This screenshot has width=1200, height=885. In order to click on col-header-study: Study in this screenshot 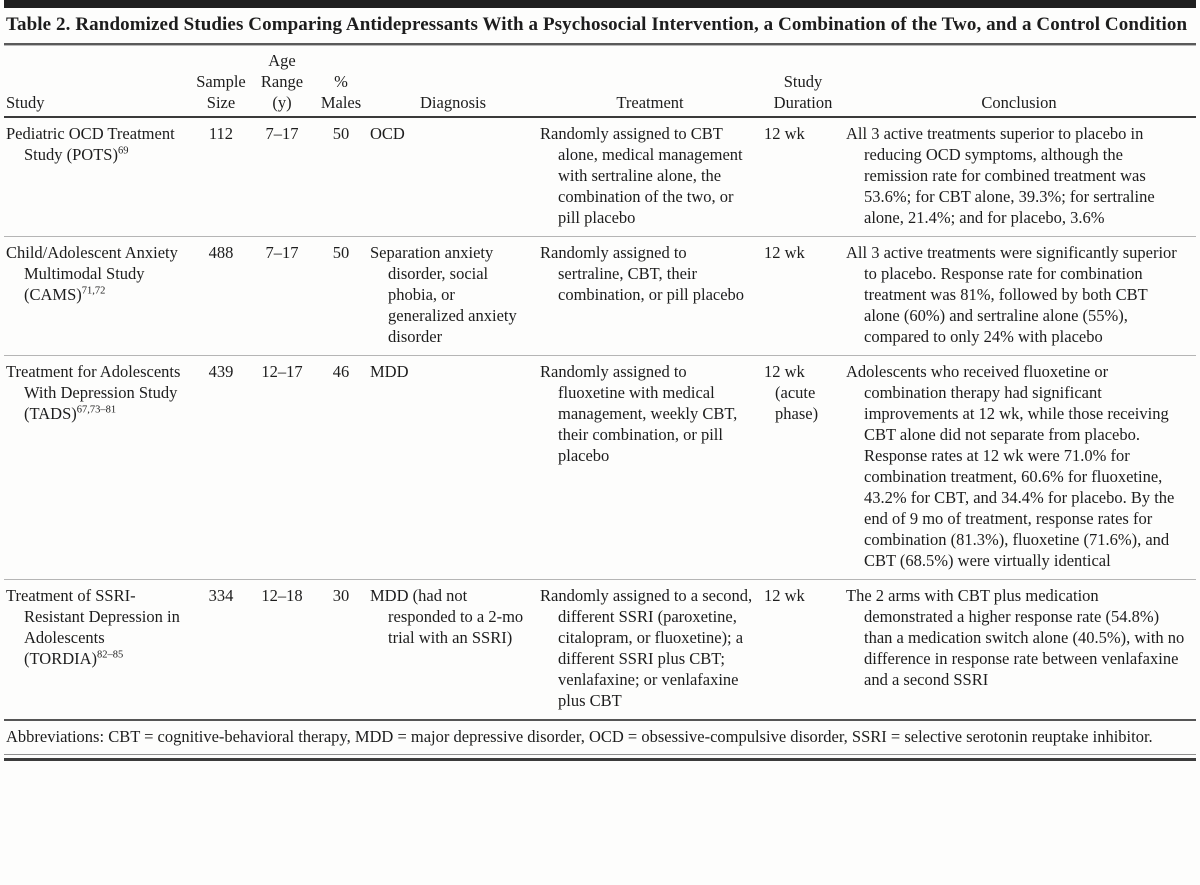, I will do `click(25, 102)`.